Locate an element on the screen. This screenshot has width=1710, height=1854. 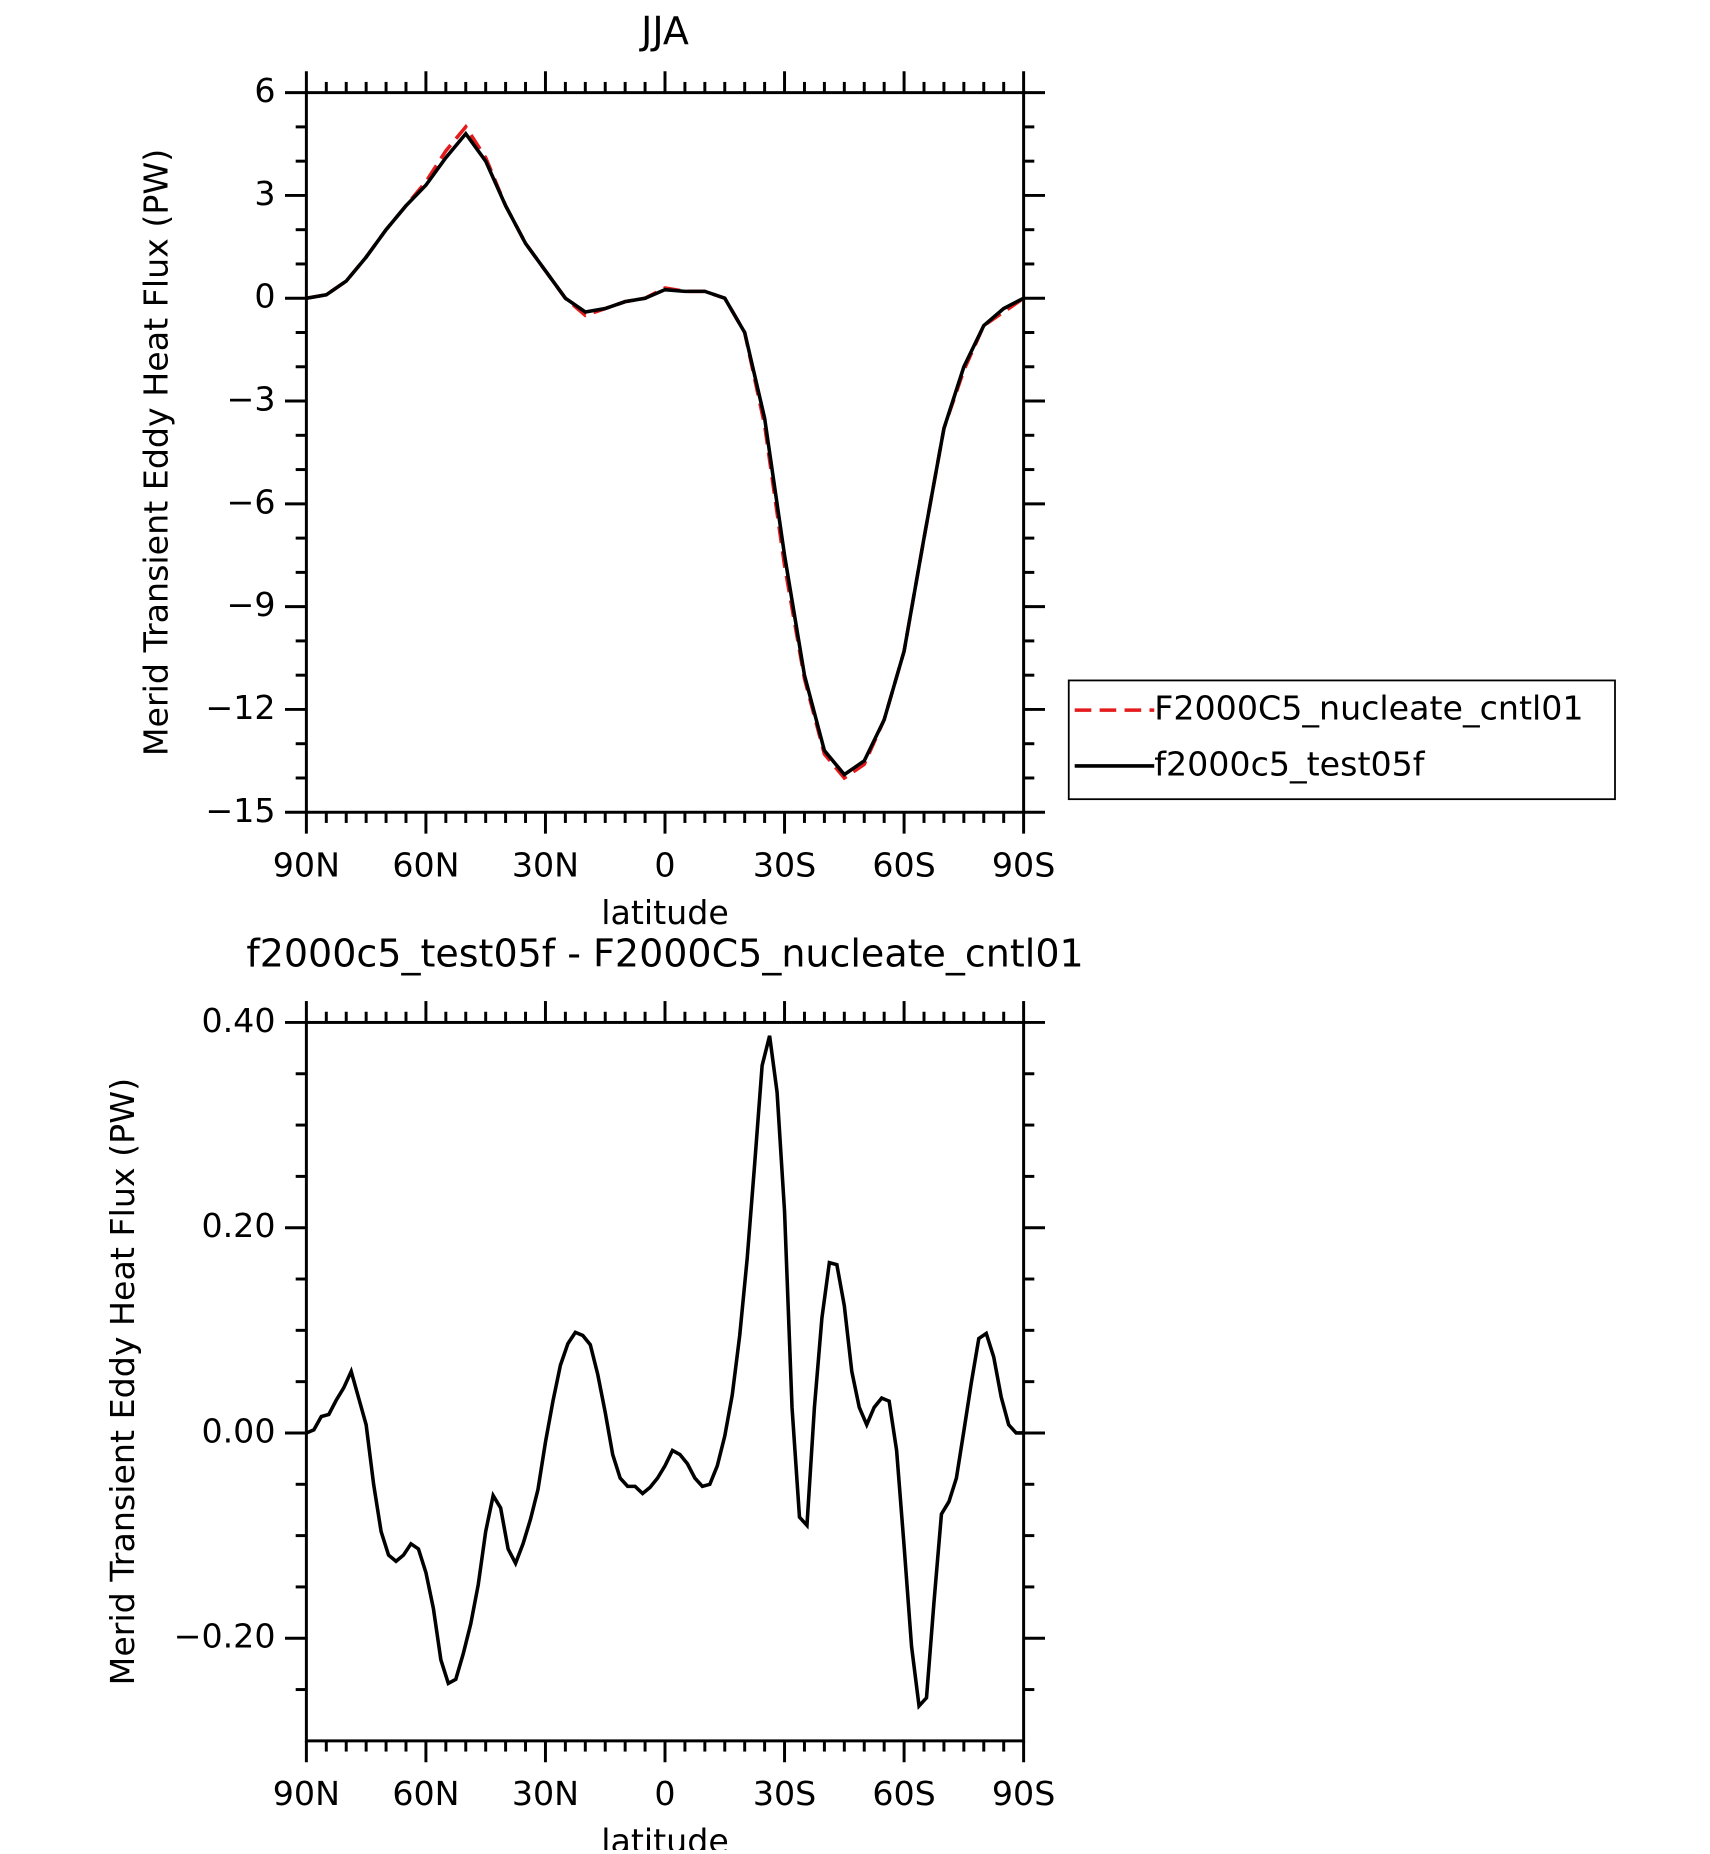
y-tick-label: 0 is located at coordinates (264, 296).